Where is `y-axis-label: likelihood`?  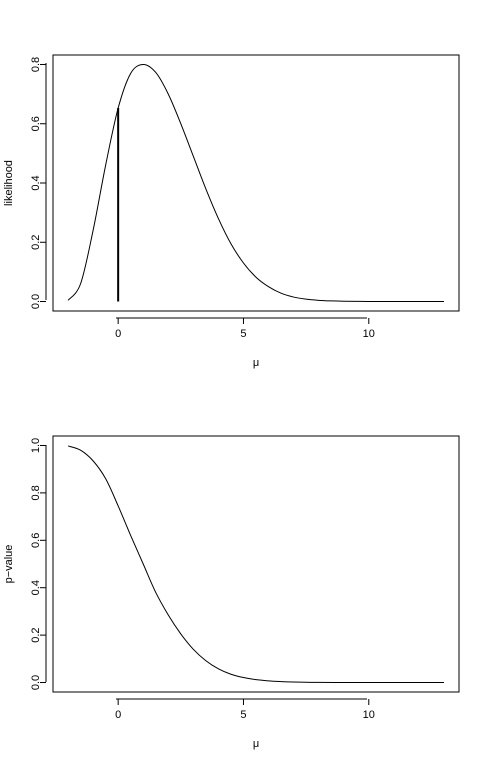
y-axis-label: likelihood is located at coordinates (9, 183).